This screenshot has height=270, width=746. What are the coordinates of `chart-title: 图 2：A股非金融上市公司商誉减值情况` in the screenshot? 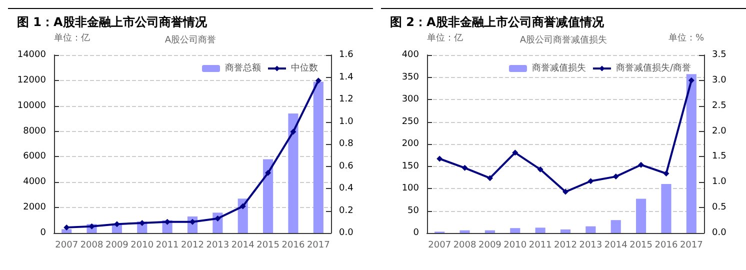 It's located at (497, 22).